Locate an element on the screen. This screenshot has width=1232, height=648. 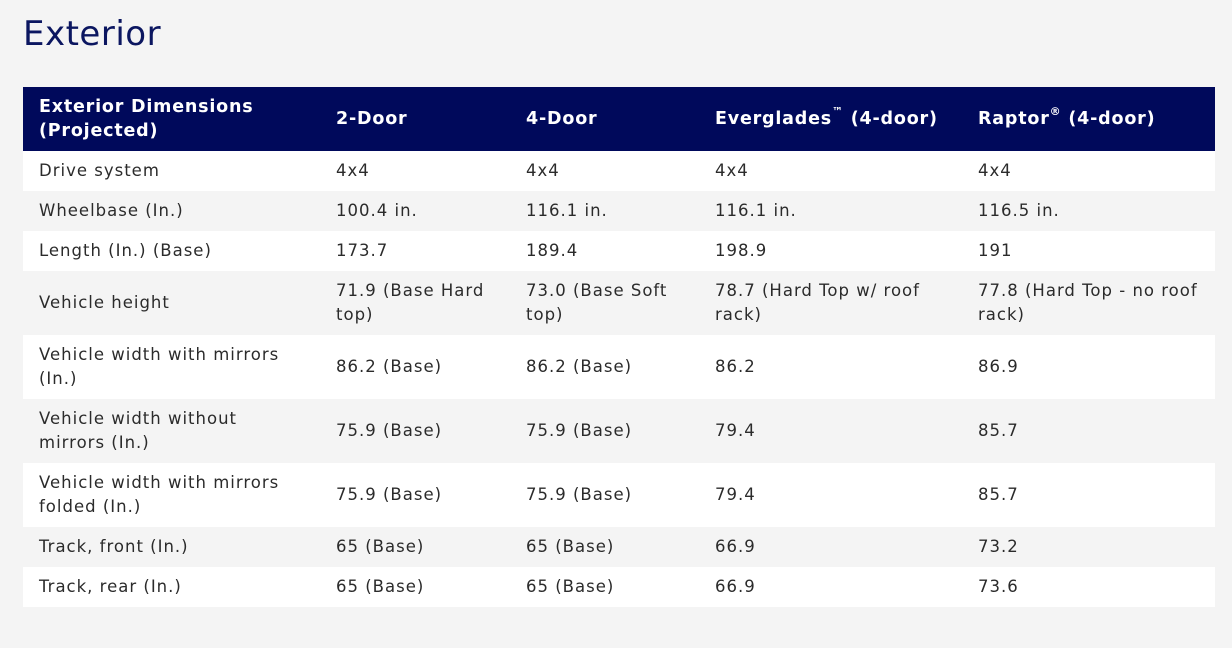
row-label: Vehicle width without mirrors (In.) is located at coordinates (138, 430).